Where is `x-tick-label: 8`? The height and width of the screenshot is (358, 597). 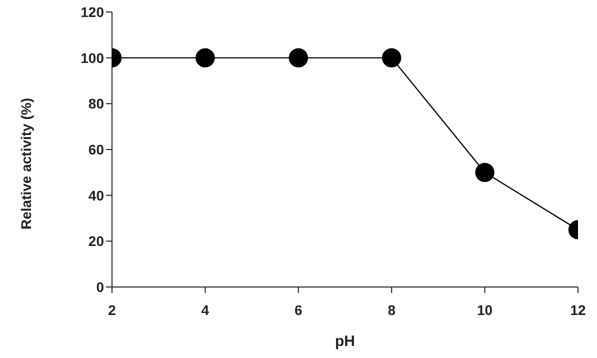
x-tick-label: 8 is located at coordinates (392, 310).